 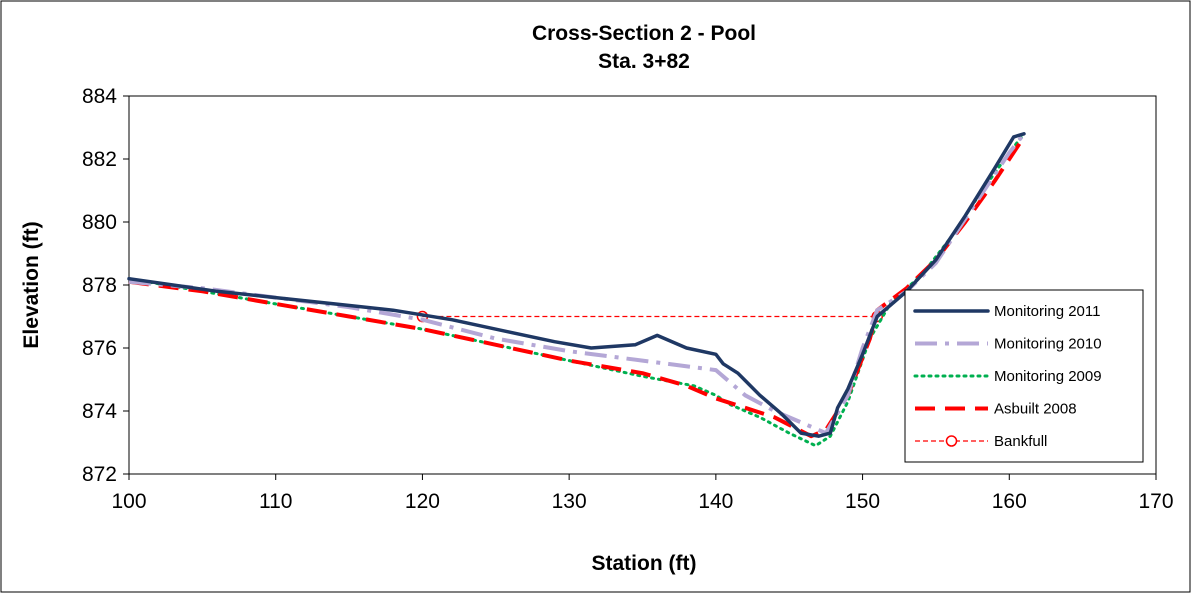 I want to click on x-tick-label: 140, so click(x=715, y=501).